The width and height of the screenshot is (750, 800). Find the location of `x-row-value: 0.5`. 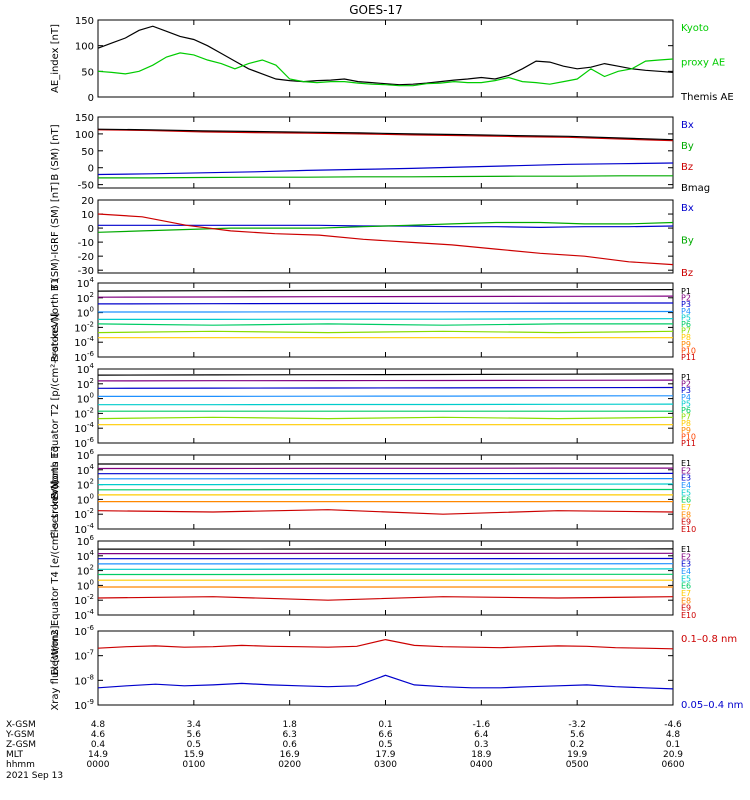

x-row-value: 0.5 is located at coordinates (385, 745).